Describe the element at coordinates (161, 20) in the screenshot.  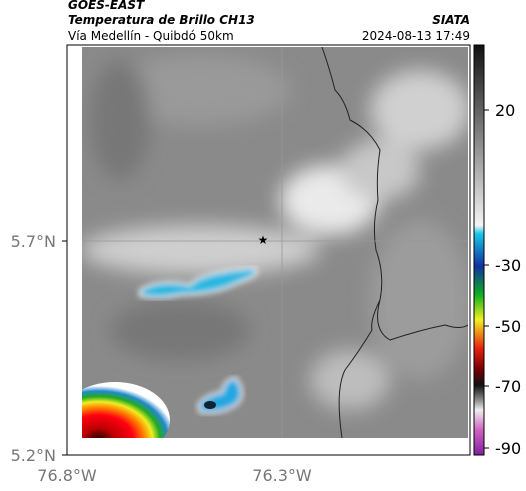
I see `header-title: Temperatura de Brillo CH13` at that location.